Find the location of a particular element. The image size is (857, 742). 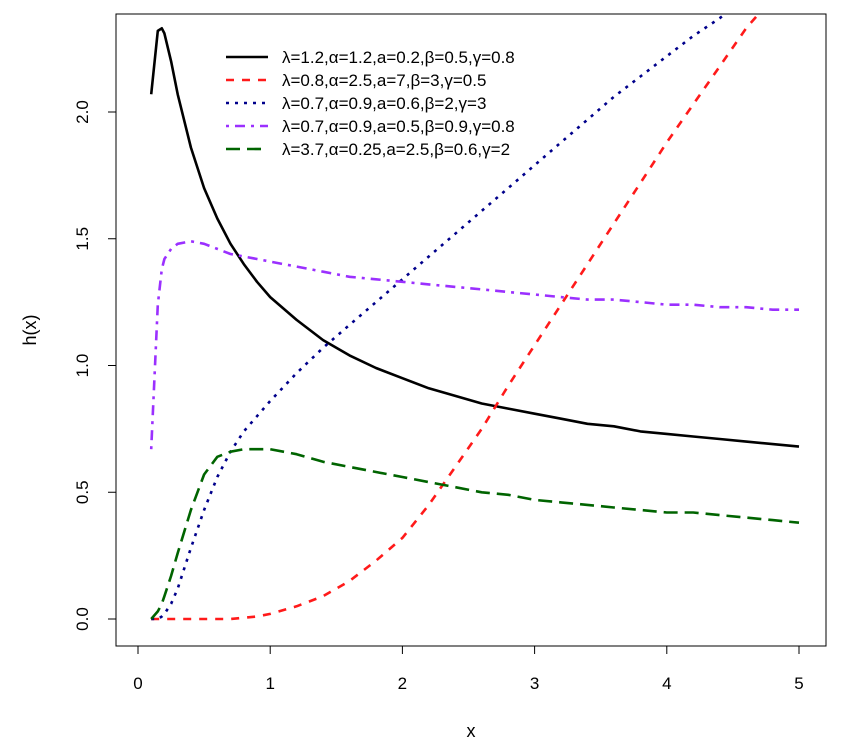

legend-label: λ=0.7,α=0.9,a=0.6,β=2,γ=3 is located at coordinates (384, 103).